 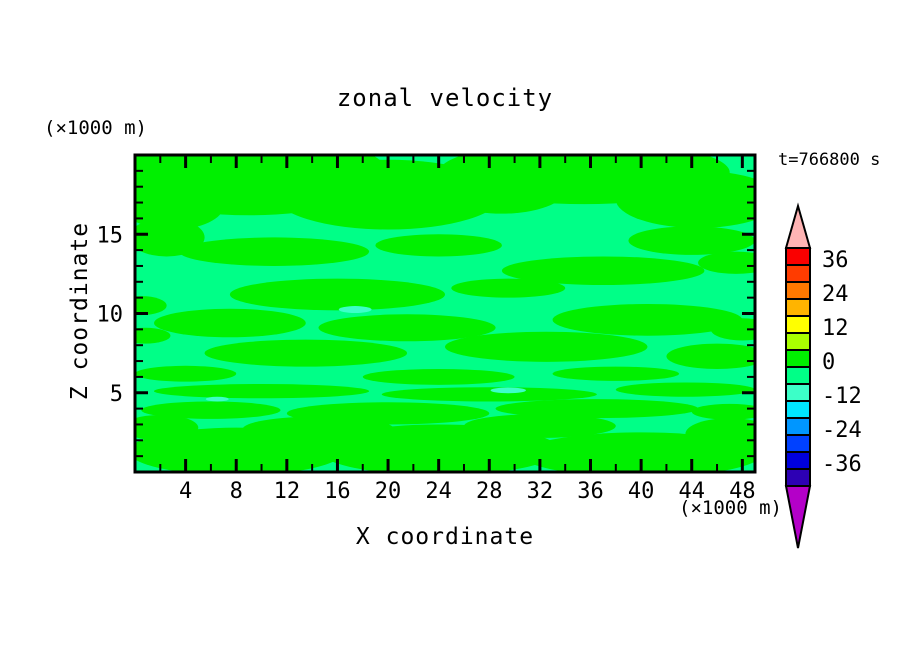 What do you see at coordinates (110, 235) in the screenshot?
I see `z-tick-label: 15` at bounding box center [110, 235].